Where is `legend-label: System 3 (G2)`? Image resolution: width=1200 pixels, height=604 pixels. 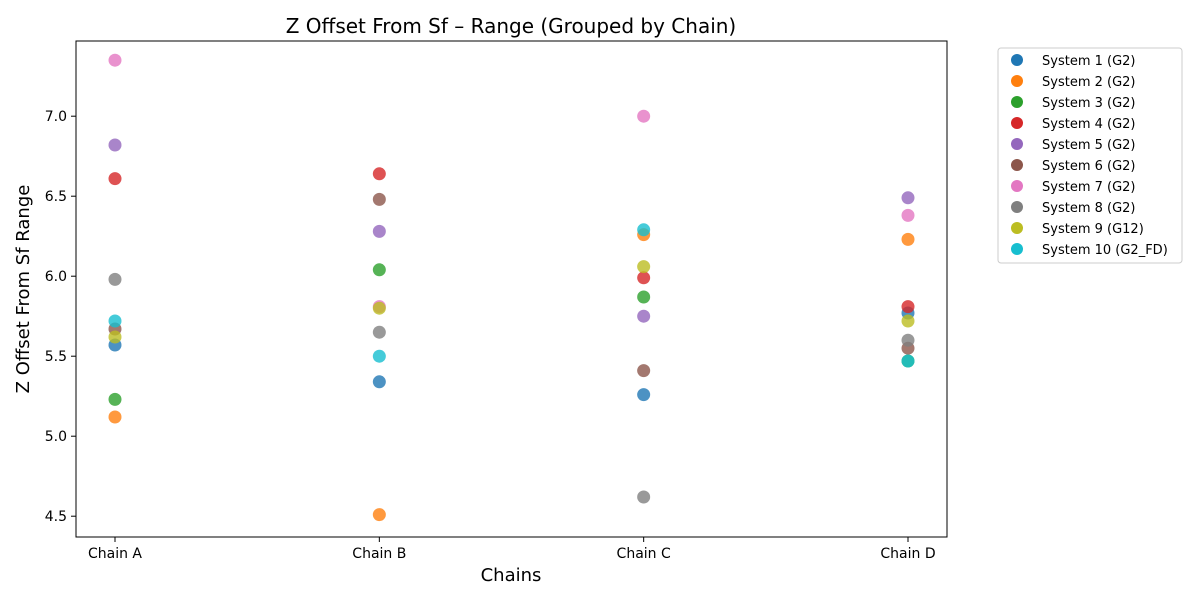 legend-label: System 3 (G2) is located at coordinates (1089, 103).